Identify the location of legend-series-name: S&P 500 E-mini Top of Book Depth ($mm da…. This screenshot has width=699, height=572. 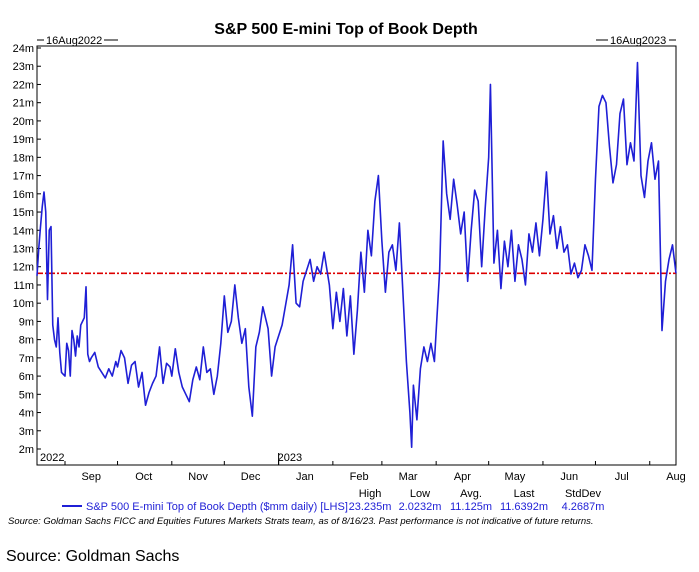
(217, 507).